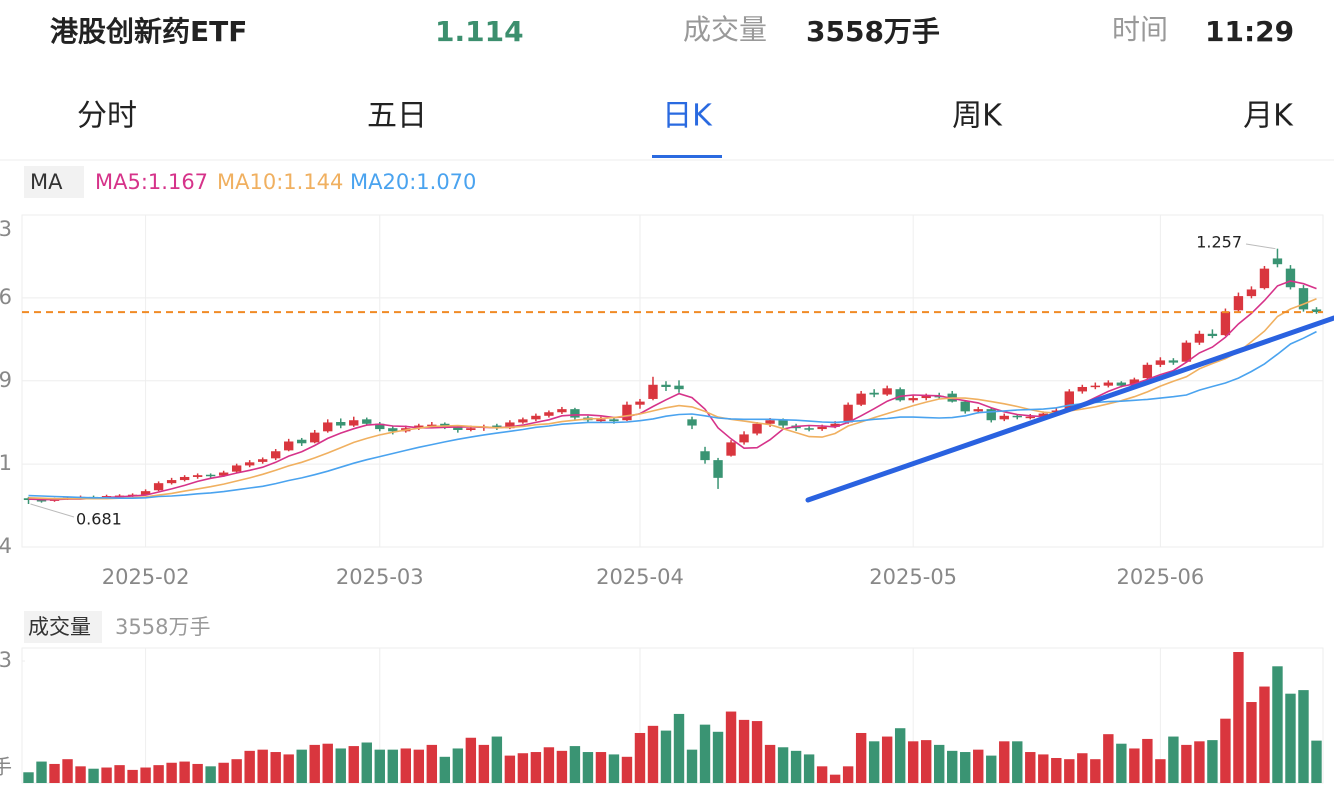 This screenshot has width=1334, height=792. What do you see at coordinates (107, 116) in the screenshot?
I see `tab: 分时` at bounding box center [107, 116].